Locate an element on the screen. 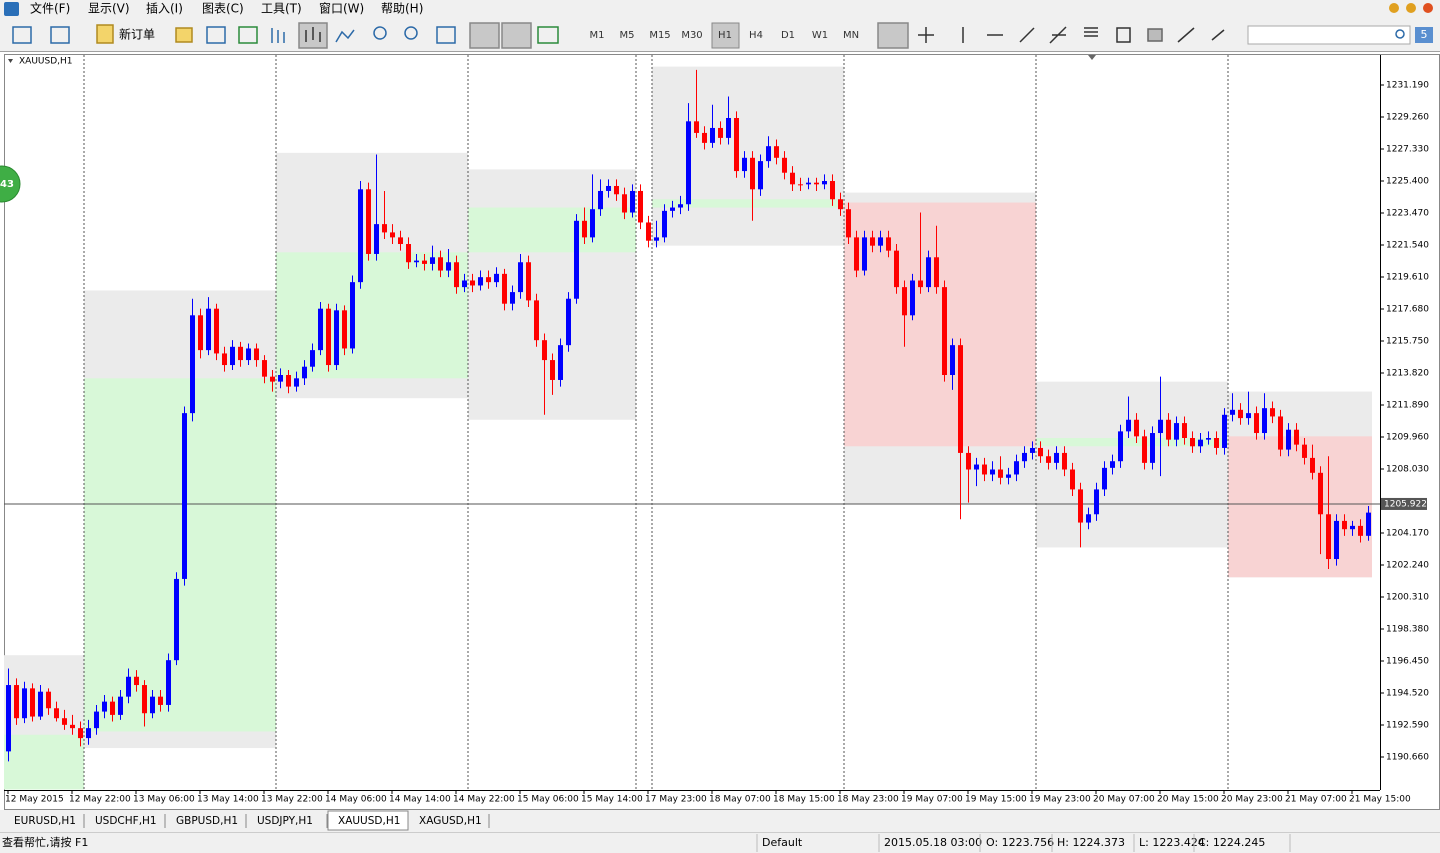  line-chart-button is located at coordinates (345, 36).